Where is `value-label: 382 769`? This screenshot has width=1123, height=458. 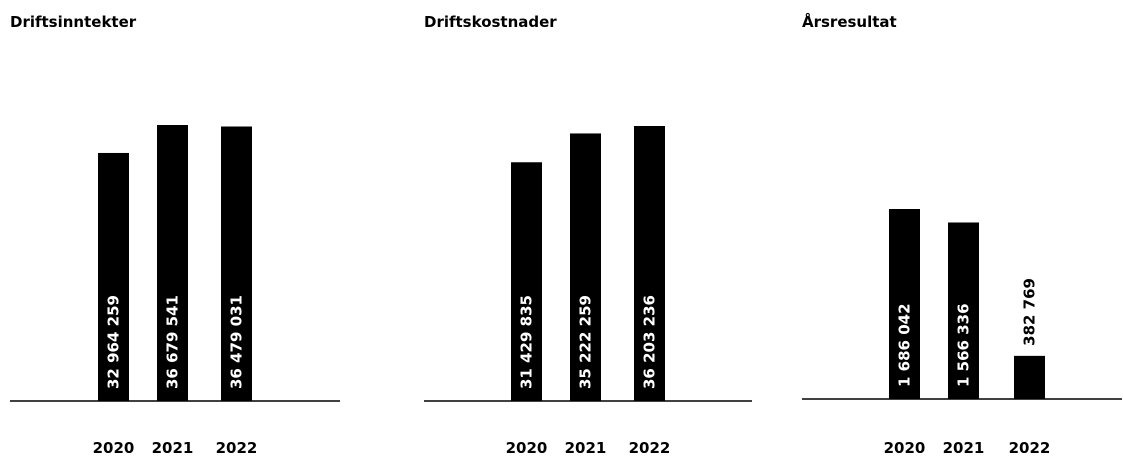
value-label: 382 769 is located at coordinates (1030, 312).